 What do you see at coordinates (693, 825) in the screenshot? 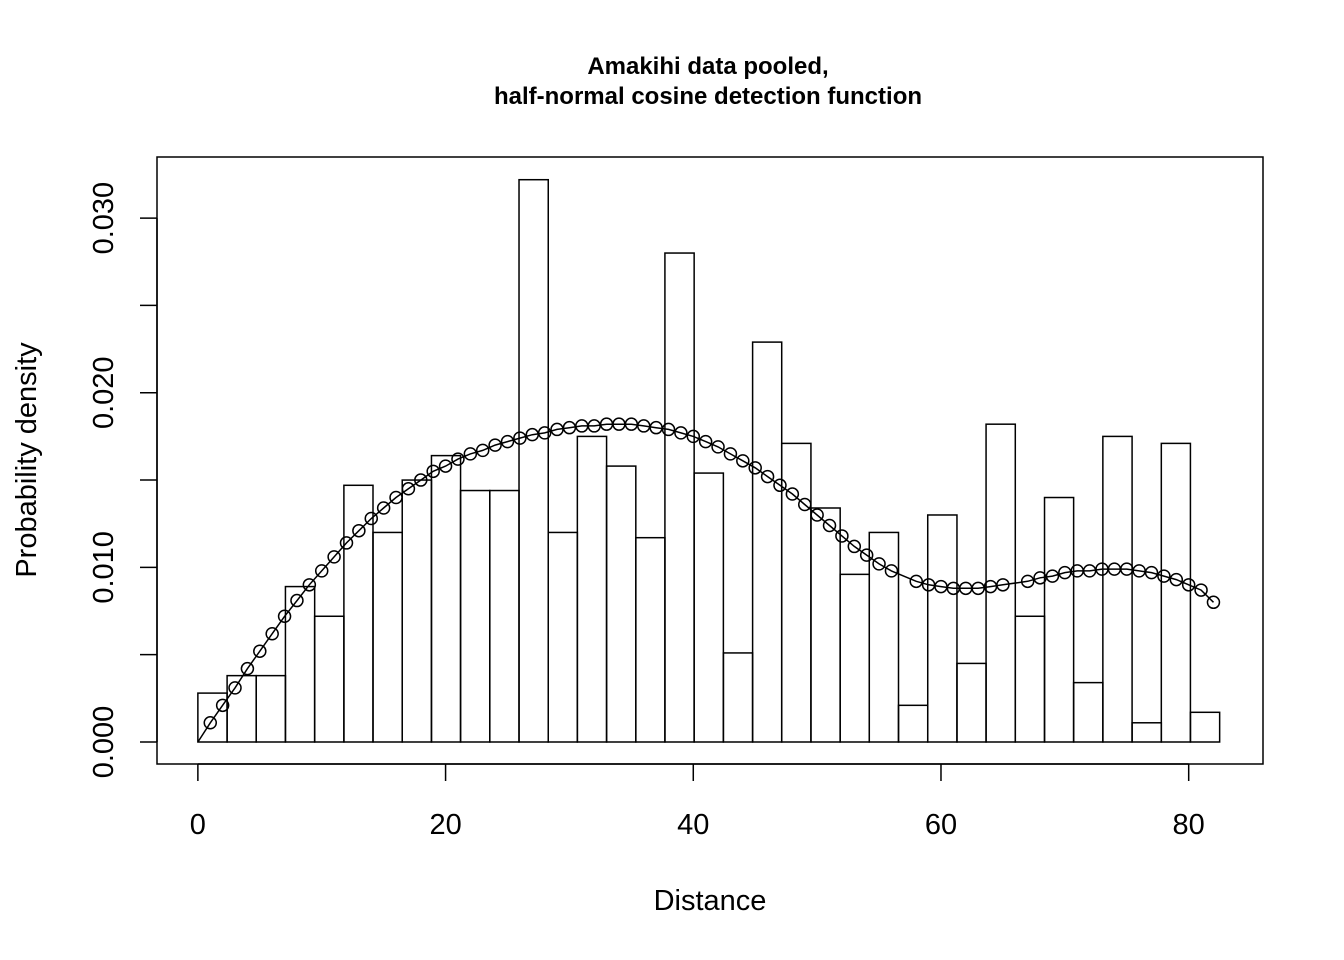
I see `x-tick-label: 40` at bounding box center [693, 825].